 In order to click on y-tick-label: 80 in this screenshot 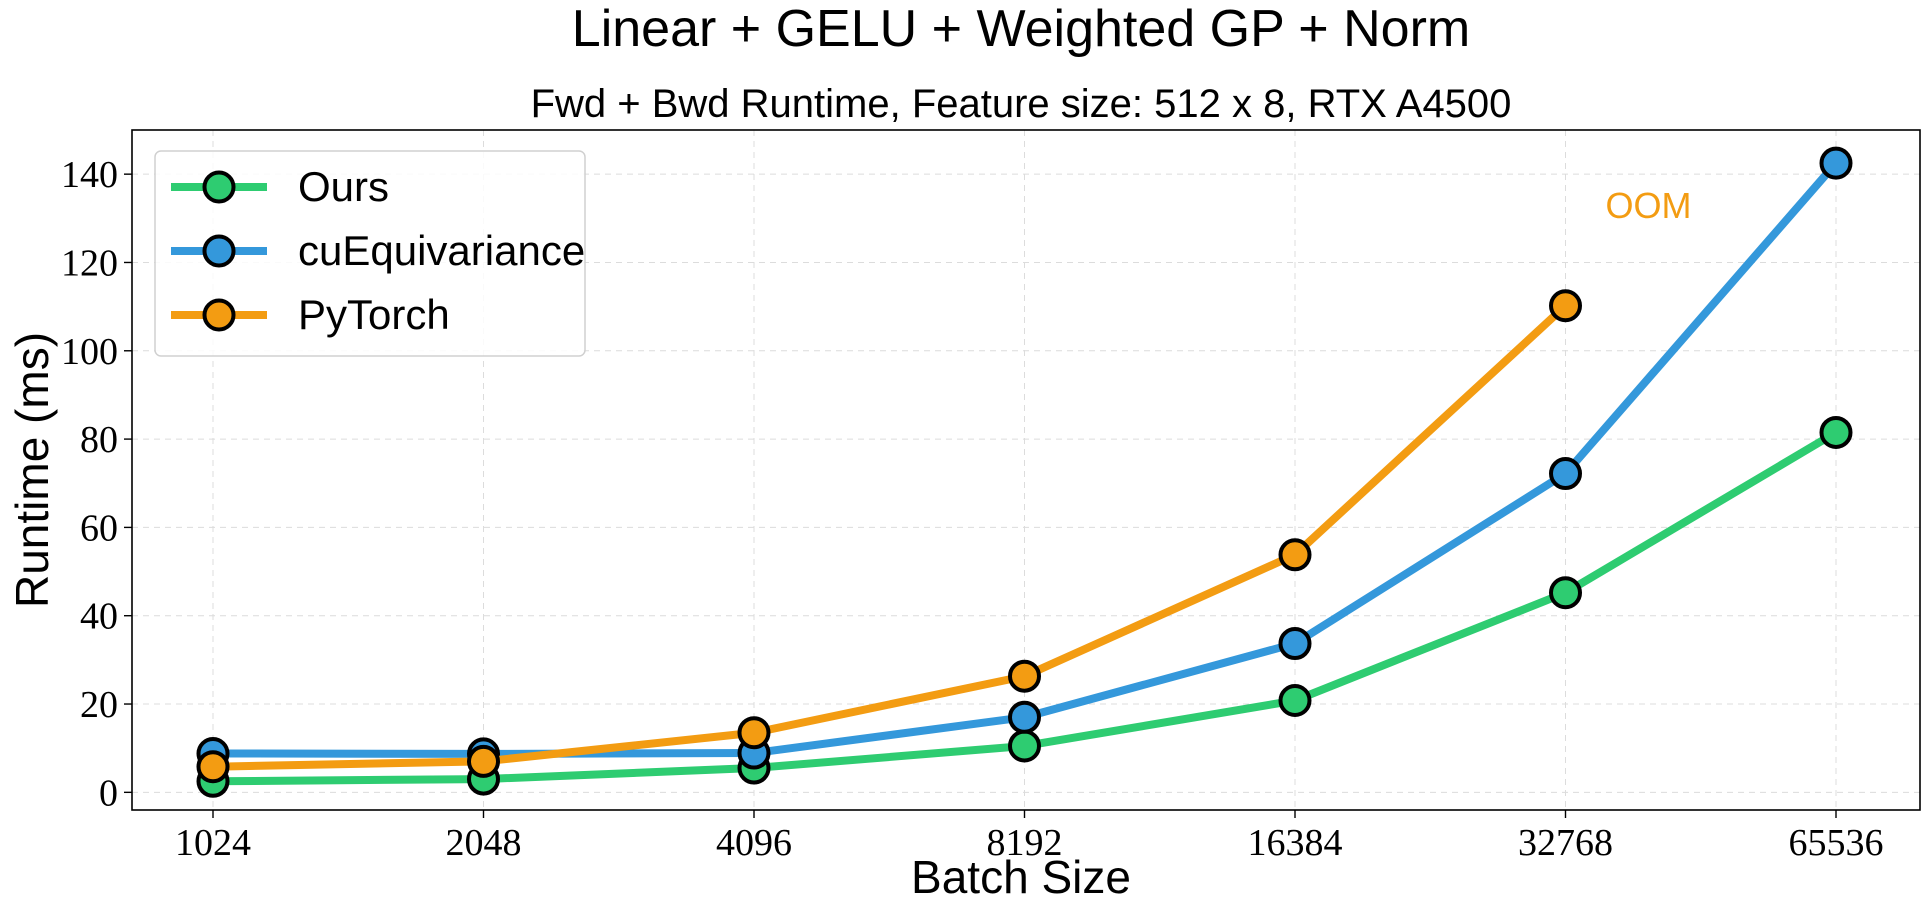, I will do `click(99, 440)`.